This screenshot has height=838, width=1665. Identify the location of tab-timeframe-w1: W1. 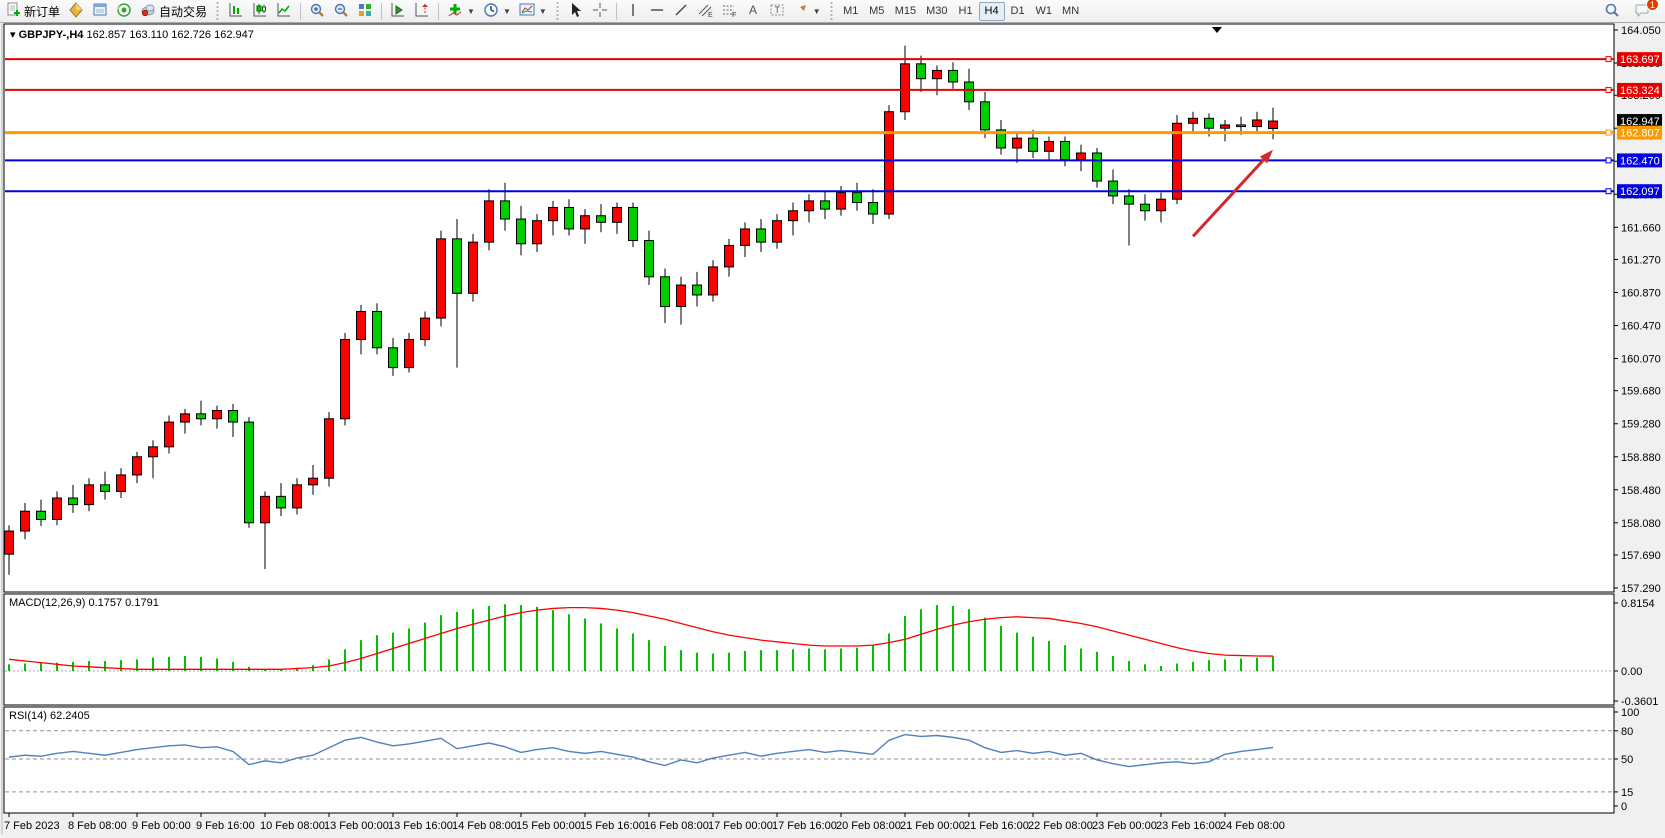
(1044, 11).